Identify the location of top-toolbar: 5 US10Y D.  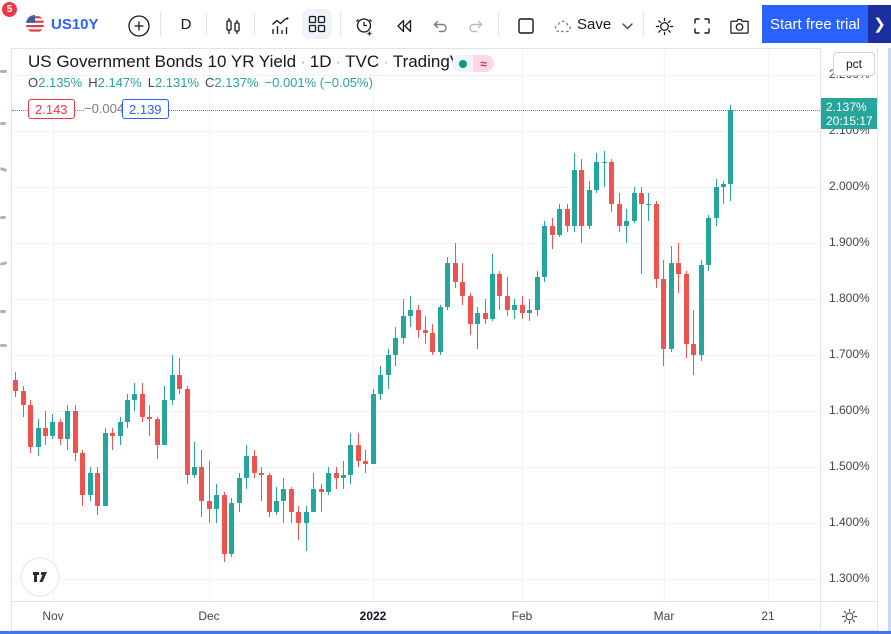
(445, 24).